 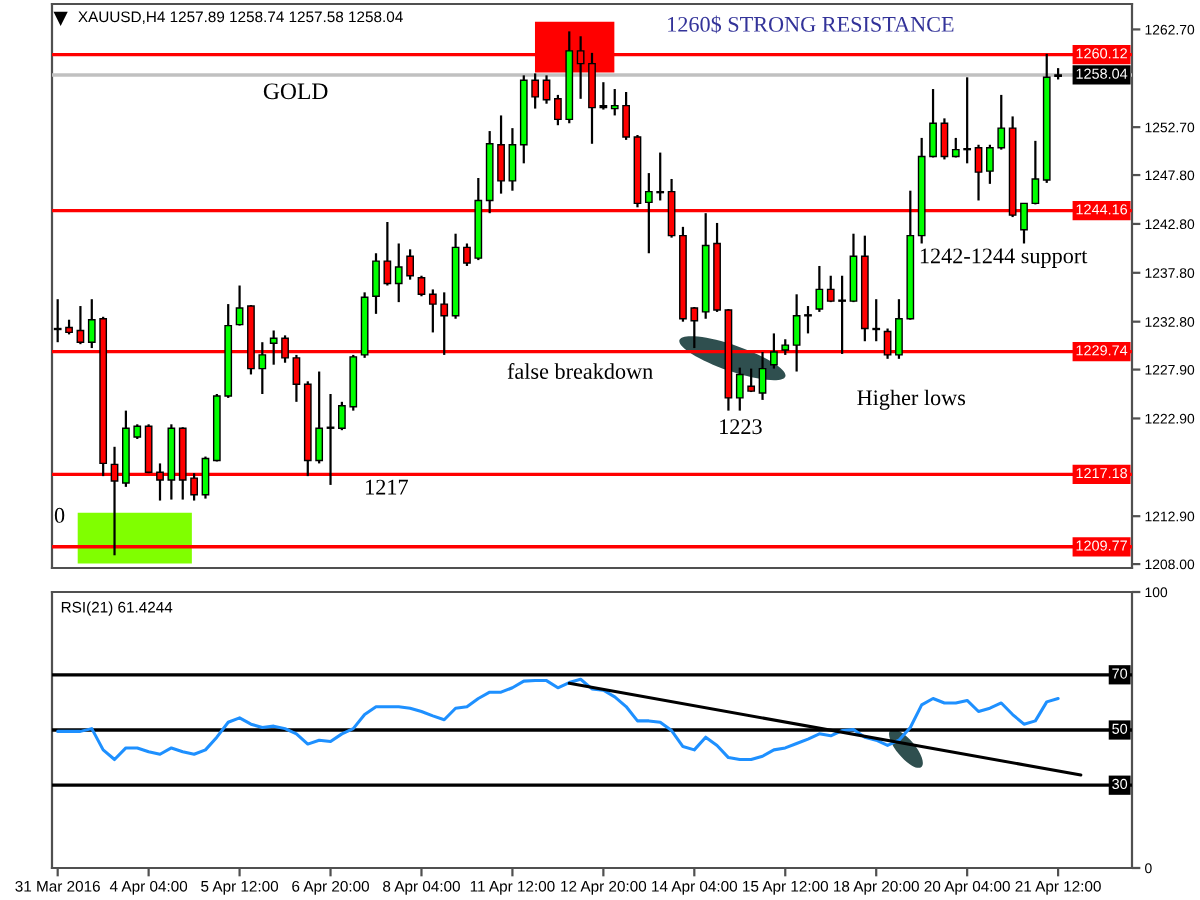 What do you see at coordinates (911, 399) in the screenshot?
I see `annotation: Higher lows` at bounding box center [911, 399].